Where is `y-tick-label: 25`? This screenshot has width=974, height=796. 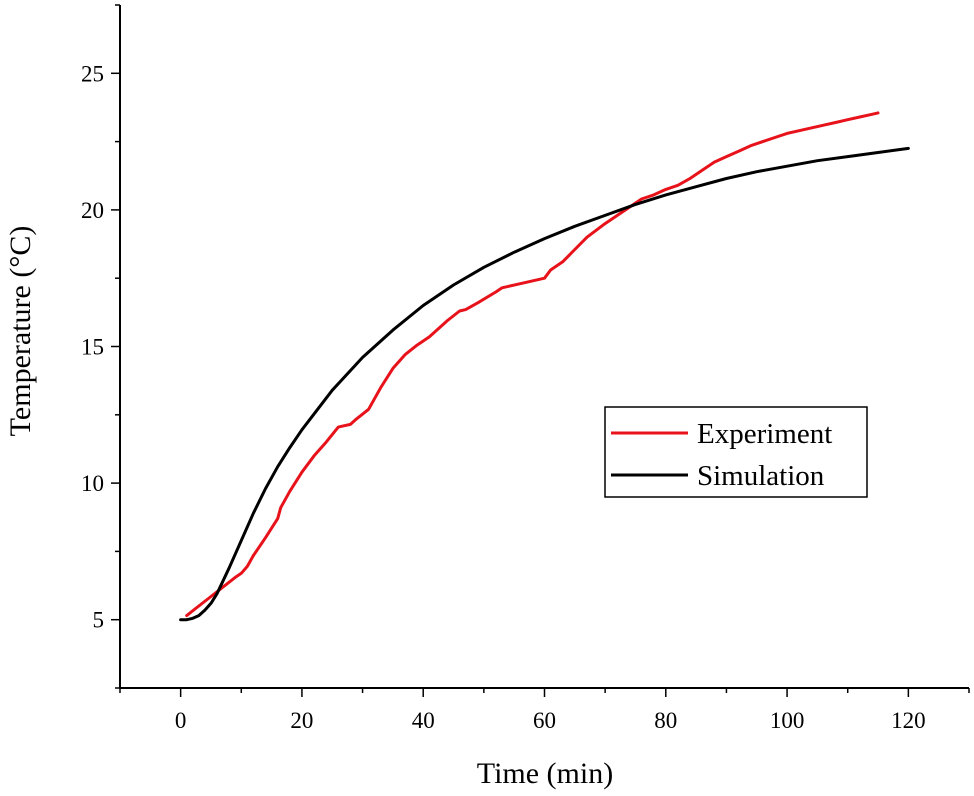
y-tick-label: 25 is located at coordinates (92, 73).